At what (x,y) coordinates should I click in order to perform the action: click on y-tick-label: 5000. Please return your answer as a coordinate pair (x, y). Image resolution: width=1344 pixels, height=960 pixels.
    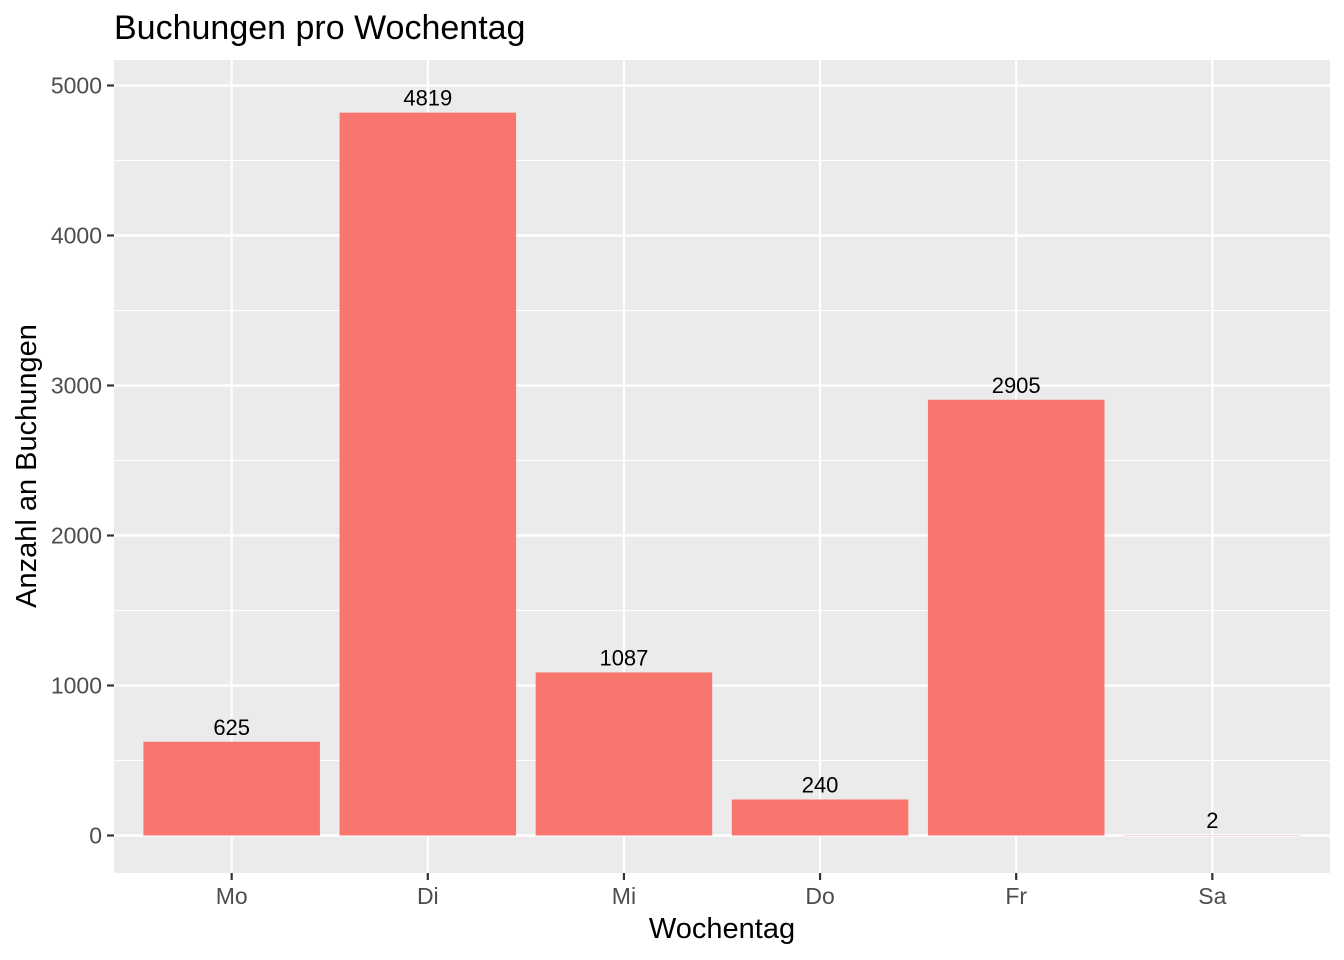
    Looking at the image, I should click on (76, 86).